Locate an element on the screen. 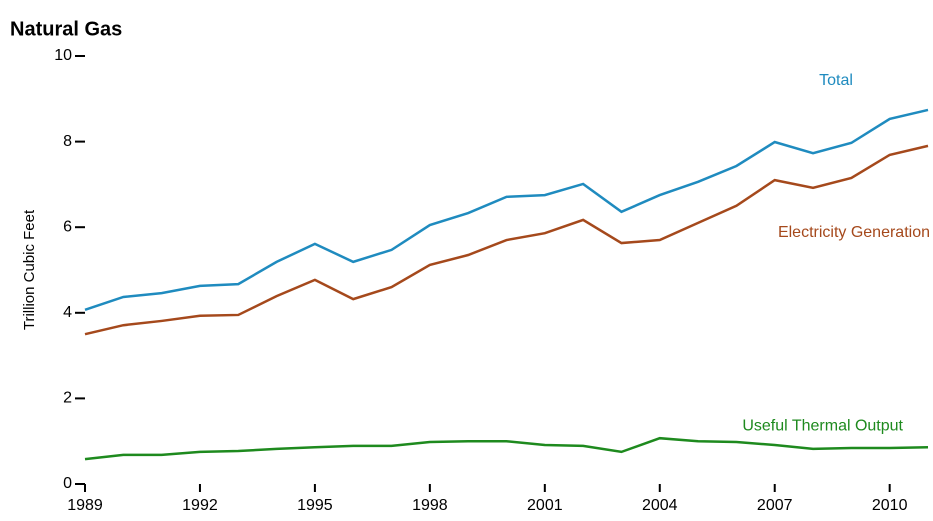 The width and height of the screenshot is (933, 521). x-tick-label: 1995 is located at coordinates (315, 505).